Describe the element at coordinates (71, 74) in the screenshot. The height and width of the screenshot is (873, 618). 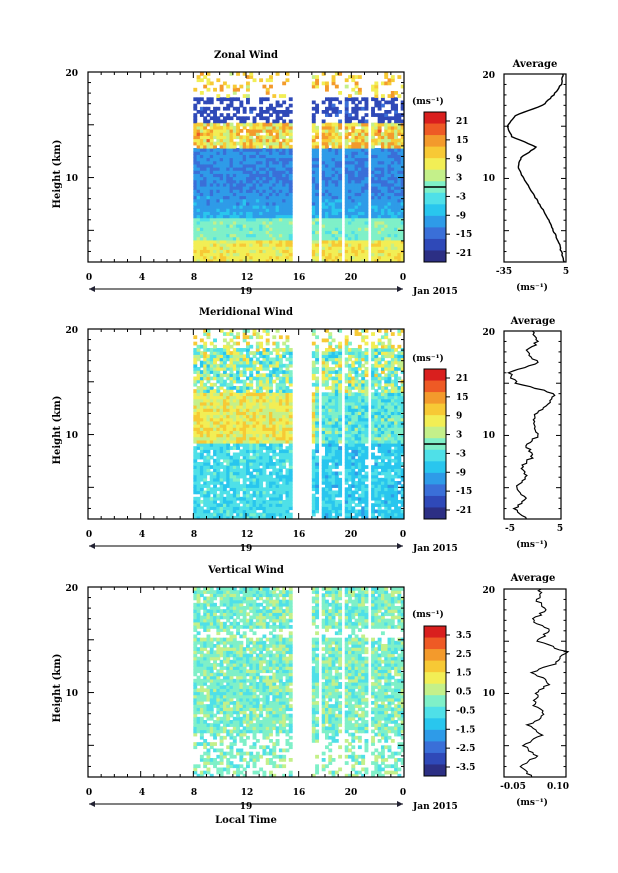
I see `y-tick-label: 20` at that location.